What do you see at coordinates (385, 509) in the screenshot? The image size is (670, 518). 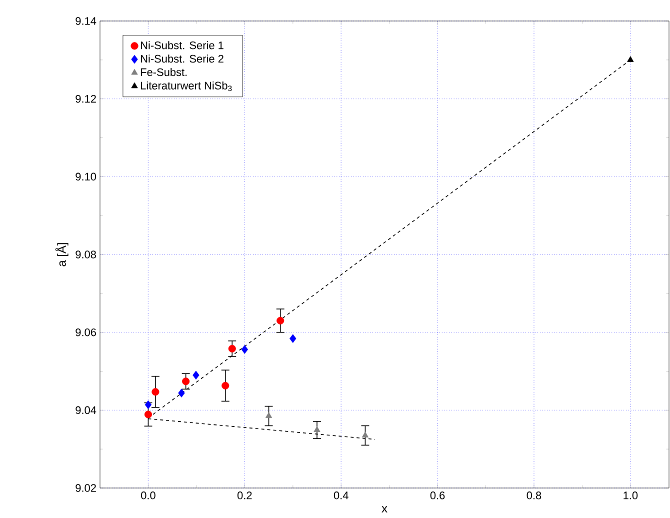 I see `x-axis-title: x` at bounding box center [385, 509].